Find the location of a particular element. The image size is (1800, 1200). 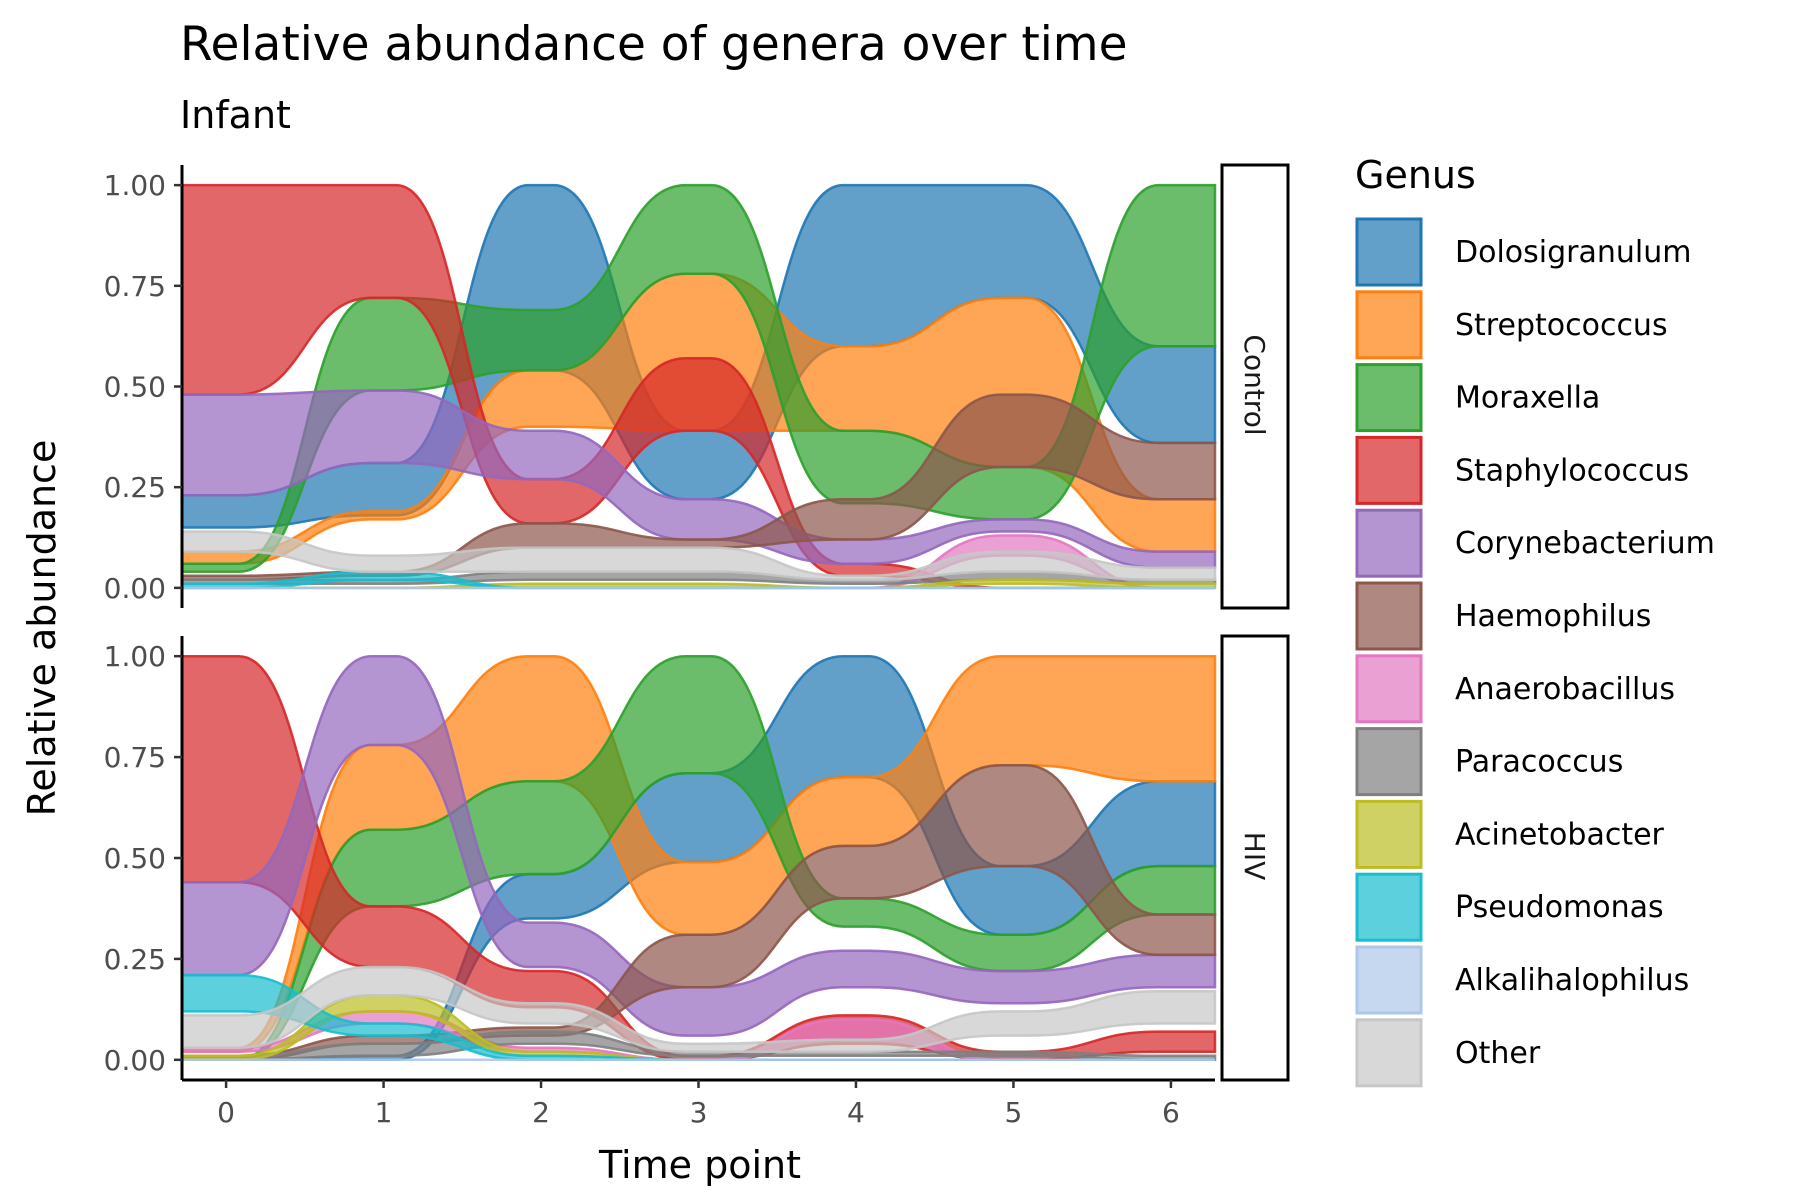

facet-strip: Control is located at coordinates (1255, 386).